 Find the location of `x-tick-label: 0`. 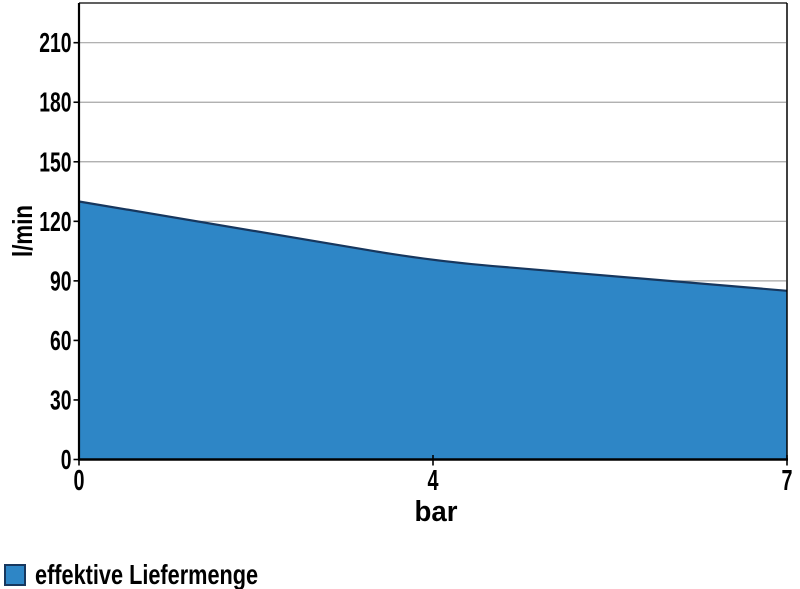

x-tick-label: 0 is located at coordinates (79, 481).